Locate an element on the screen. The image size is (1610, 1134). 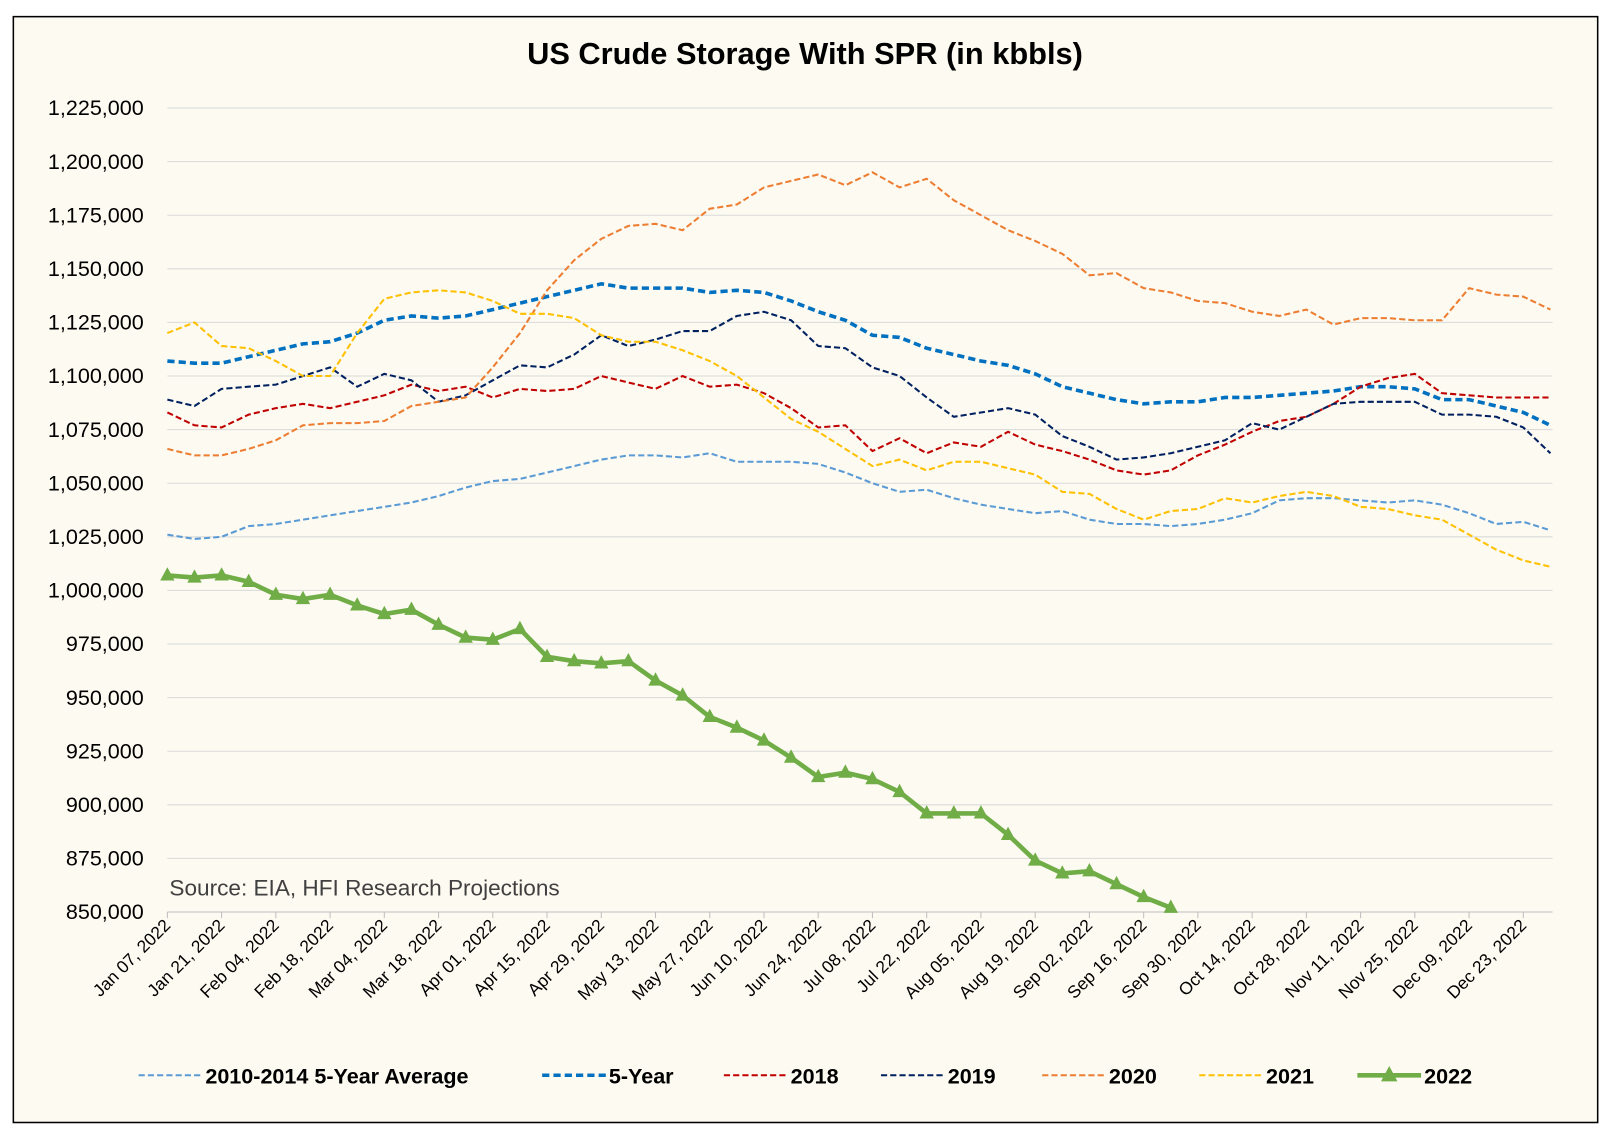
y-tick-label: 1,075,000 is located at coordinates (96, 429).